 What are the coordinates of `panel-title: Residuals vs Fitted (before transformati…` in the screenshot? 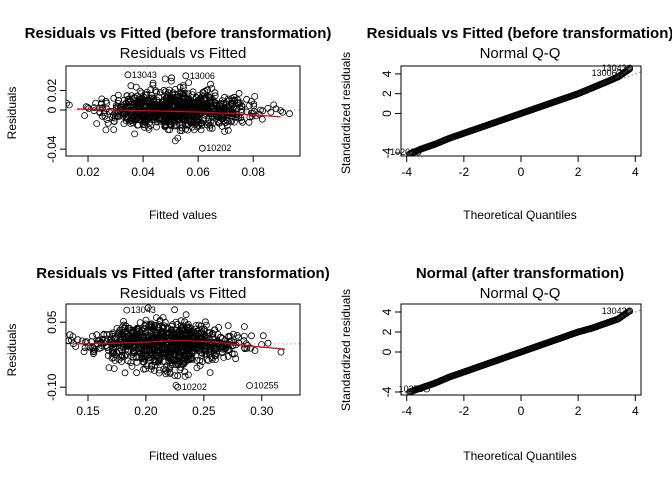 It's located at (178, 33).